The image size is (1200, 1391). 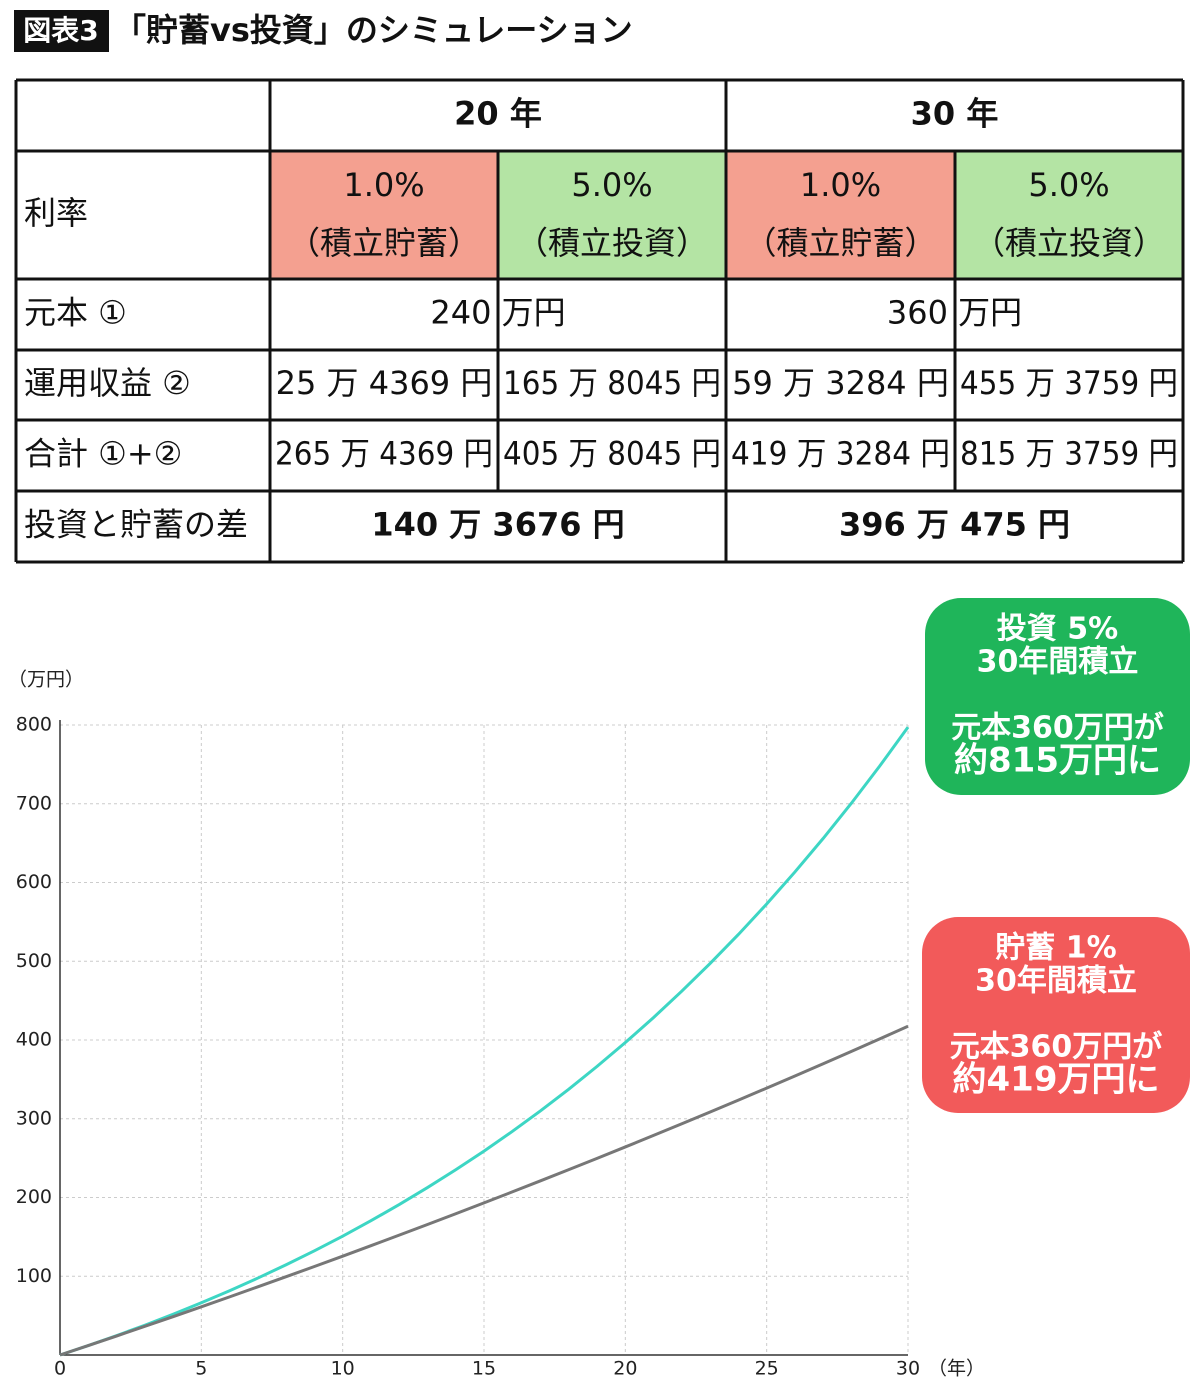 I want to click on callout-text: 約815万円に, so click(x=1057, y=761).